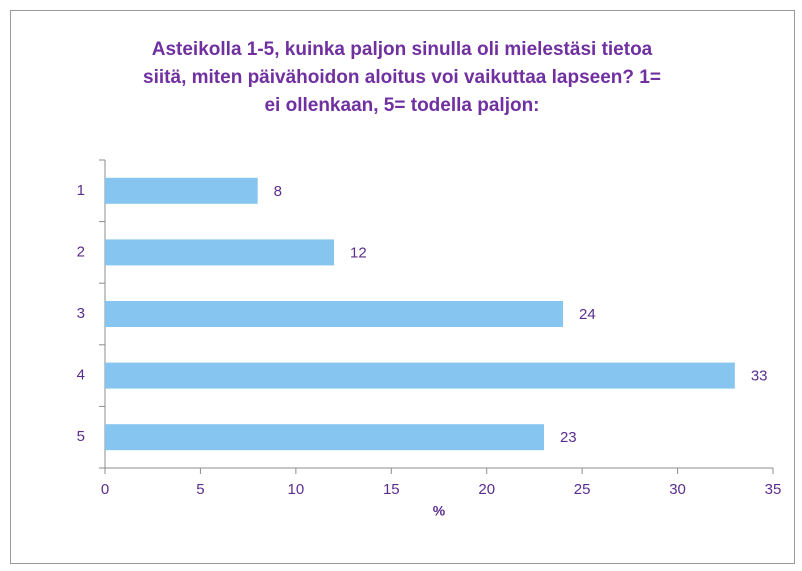 The width and height of the screenshot is (802, 571). What do you see at coordinates (486, 489) in the screenshot?
I see `x-tick-label: 20` at bounding box center [486, 489].